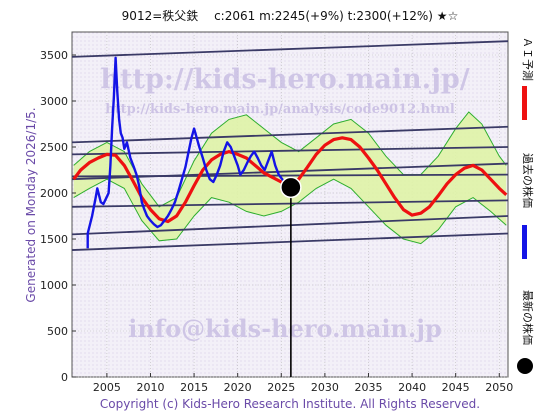 This screenshot has height=420, width=560. I want to click on x-axis: 2005 2010 2015 2020 2025 2030 2035 2040 2045 2050, so click(303, 383).